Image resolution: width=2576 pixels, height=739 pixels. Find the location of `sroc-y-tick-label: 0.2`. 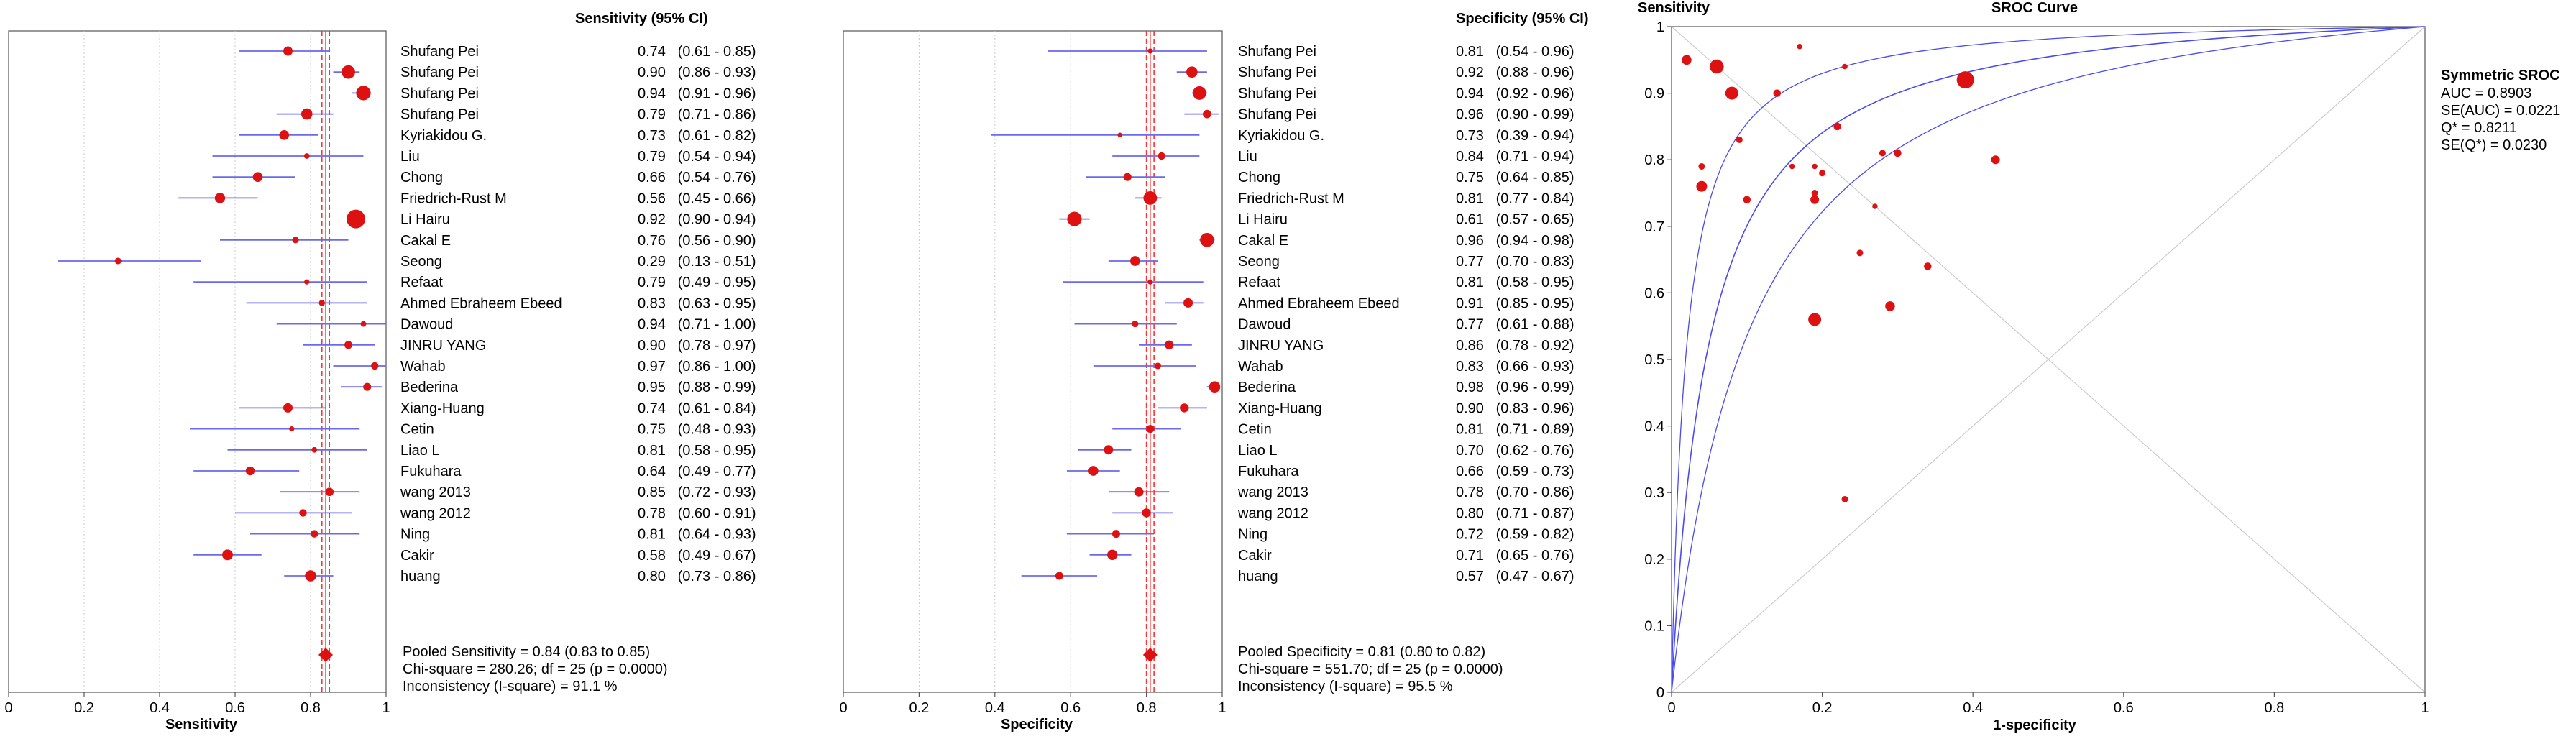

sroc-y-tick-label: 0.2 is located at coordinates (1654, 560).